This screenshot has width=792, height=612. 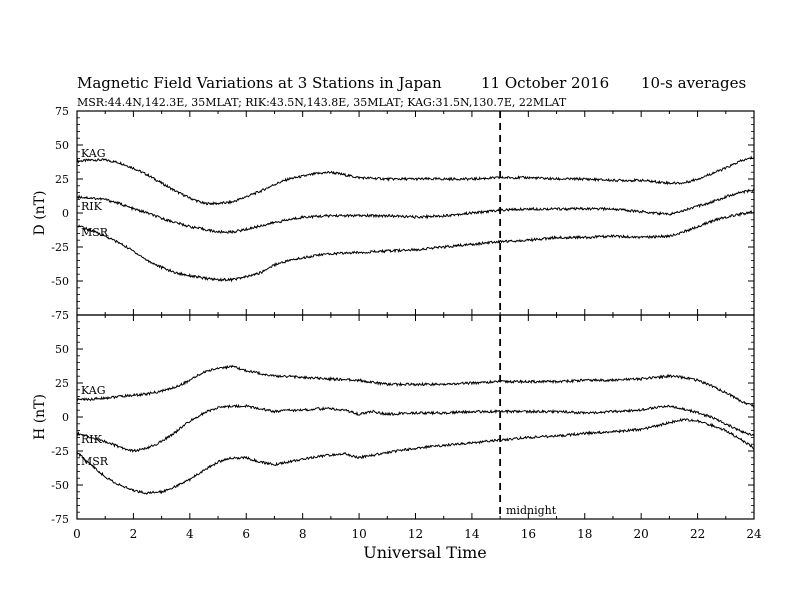 I want to click on y-tick-label: 75, so click(x=62, y=111).